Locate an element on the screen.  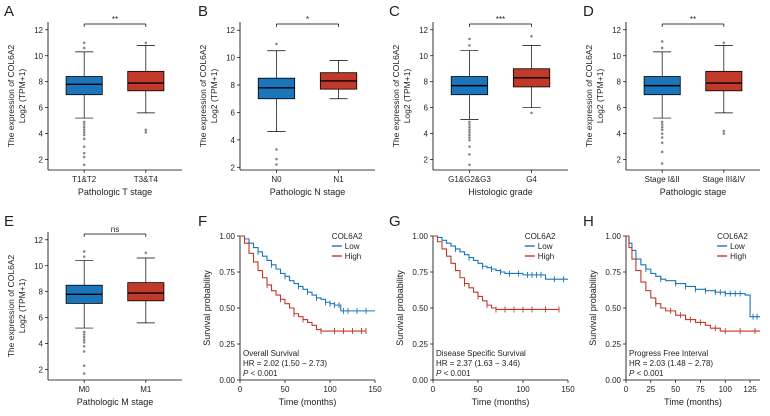
x-tick-label: 25 is located at coordinates (650, 389).